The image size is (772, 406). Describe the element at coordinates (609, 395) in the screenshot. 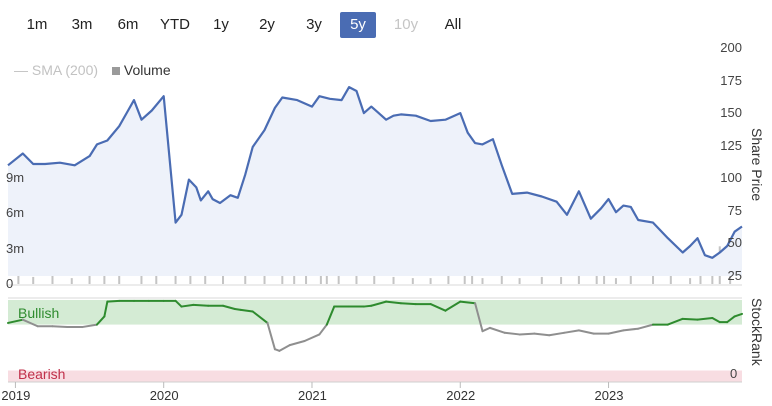

I see `year-tick-label: 2023` at that location.